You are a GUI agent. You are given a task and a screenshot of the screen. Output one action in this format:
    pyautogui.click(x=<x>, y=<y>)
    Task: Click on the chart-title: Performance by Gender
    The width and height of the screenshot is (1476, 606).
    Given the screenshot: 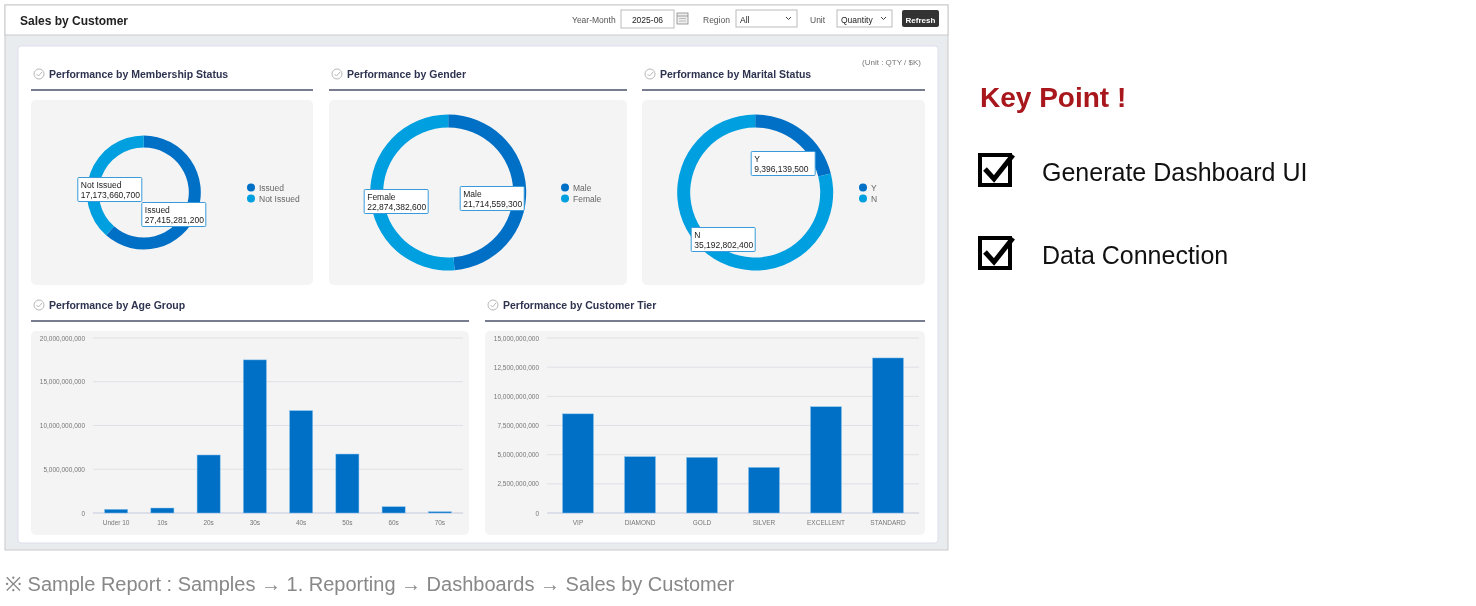 What is the action you would take?
    pyautogui.click(x=407, y=74)
    